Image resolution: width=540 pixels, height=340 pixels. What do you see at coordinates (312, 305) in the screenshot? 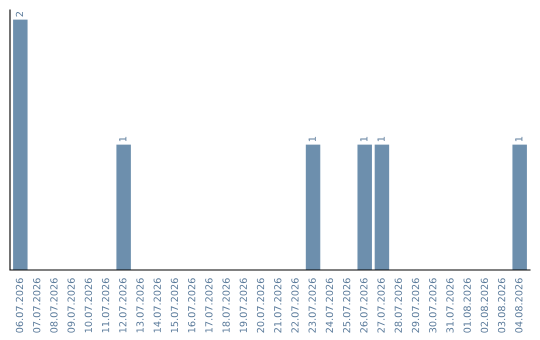
I see `x-tick-label: 23.07.2026` at bounding box center [312, 305].